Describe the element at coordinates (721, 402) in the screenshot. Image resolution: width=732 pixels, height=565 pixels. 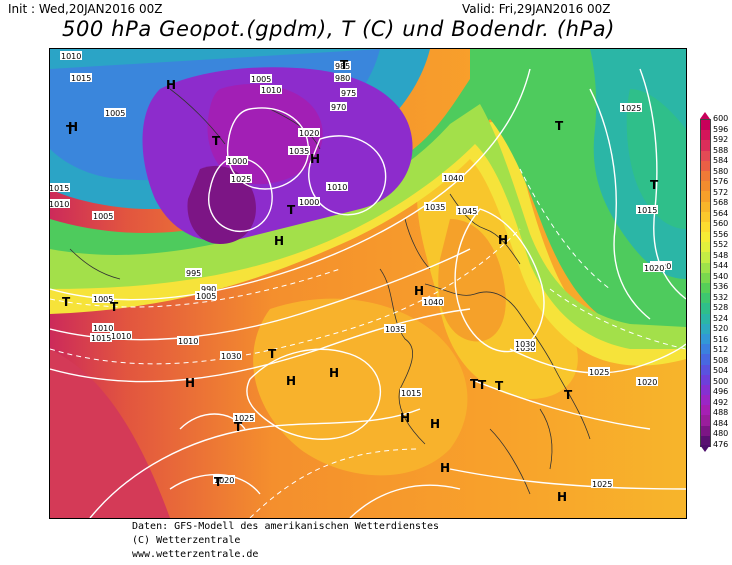
I see `colorbar-label: 492` at that location.